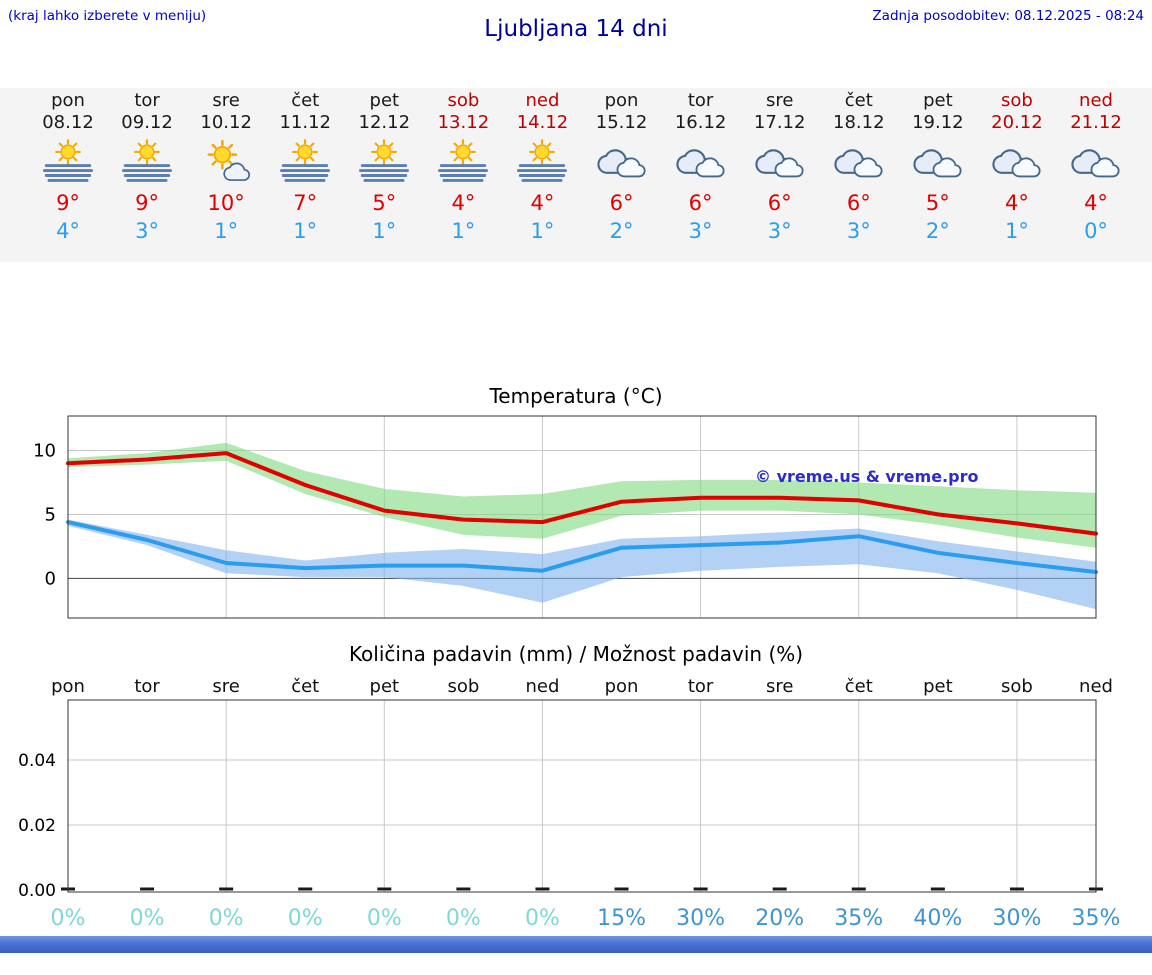  Describe the element at coordinates (700, 918) in the screenshot. I see `precip-percent-label: 30%` at that location.